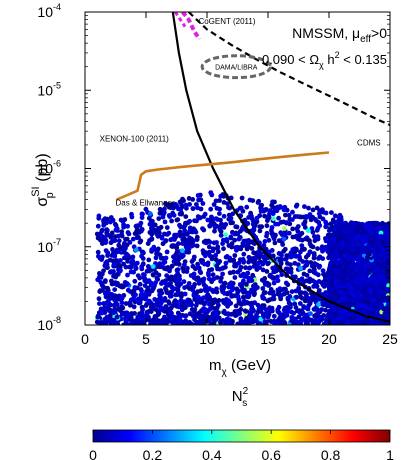  Describe the element at coordinates (339, 35) in the screenshot. I see `chart-title: NMSSM, μeff>0` at that location.